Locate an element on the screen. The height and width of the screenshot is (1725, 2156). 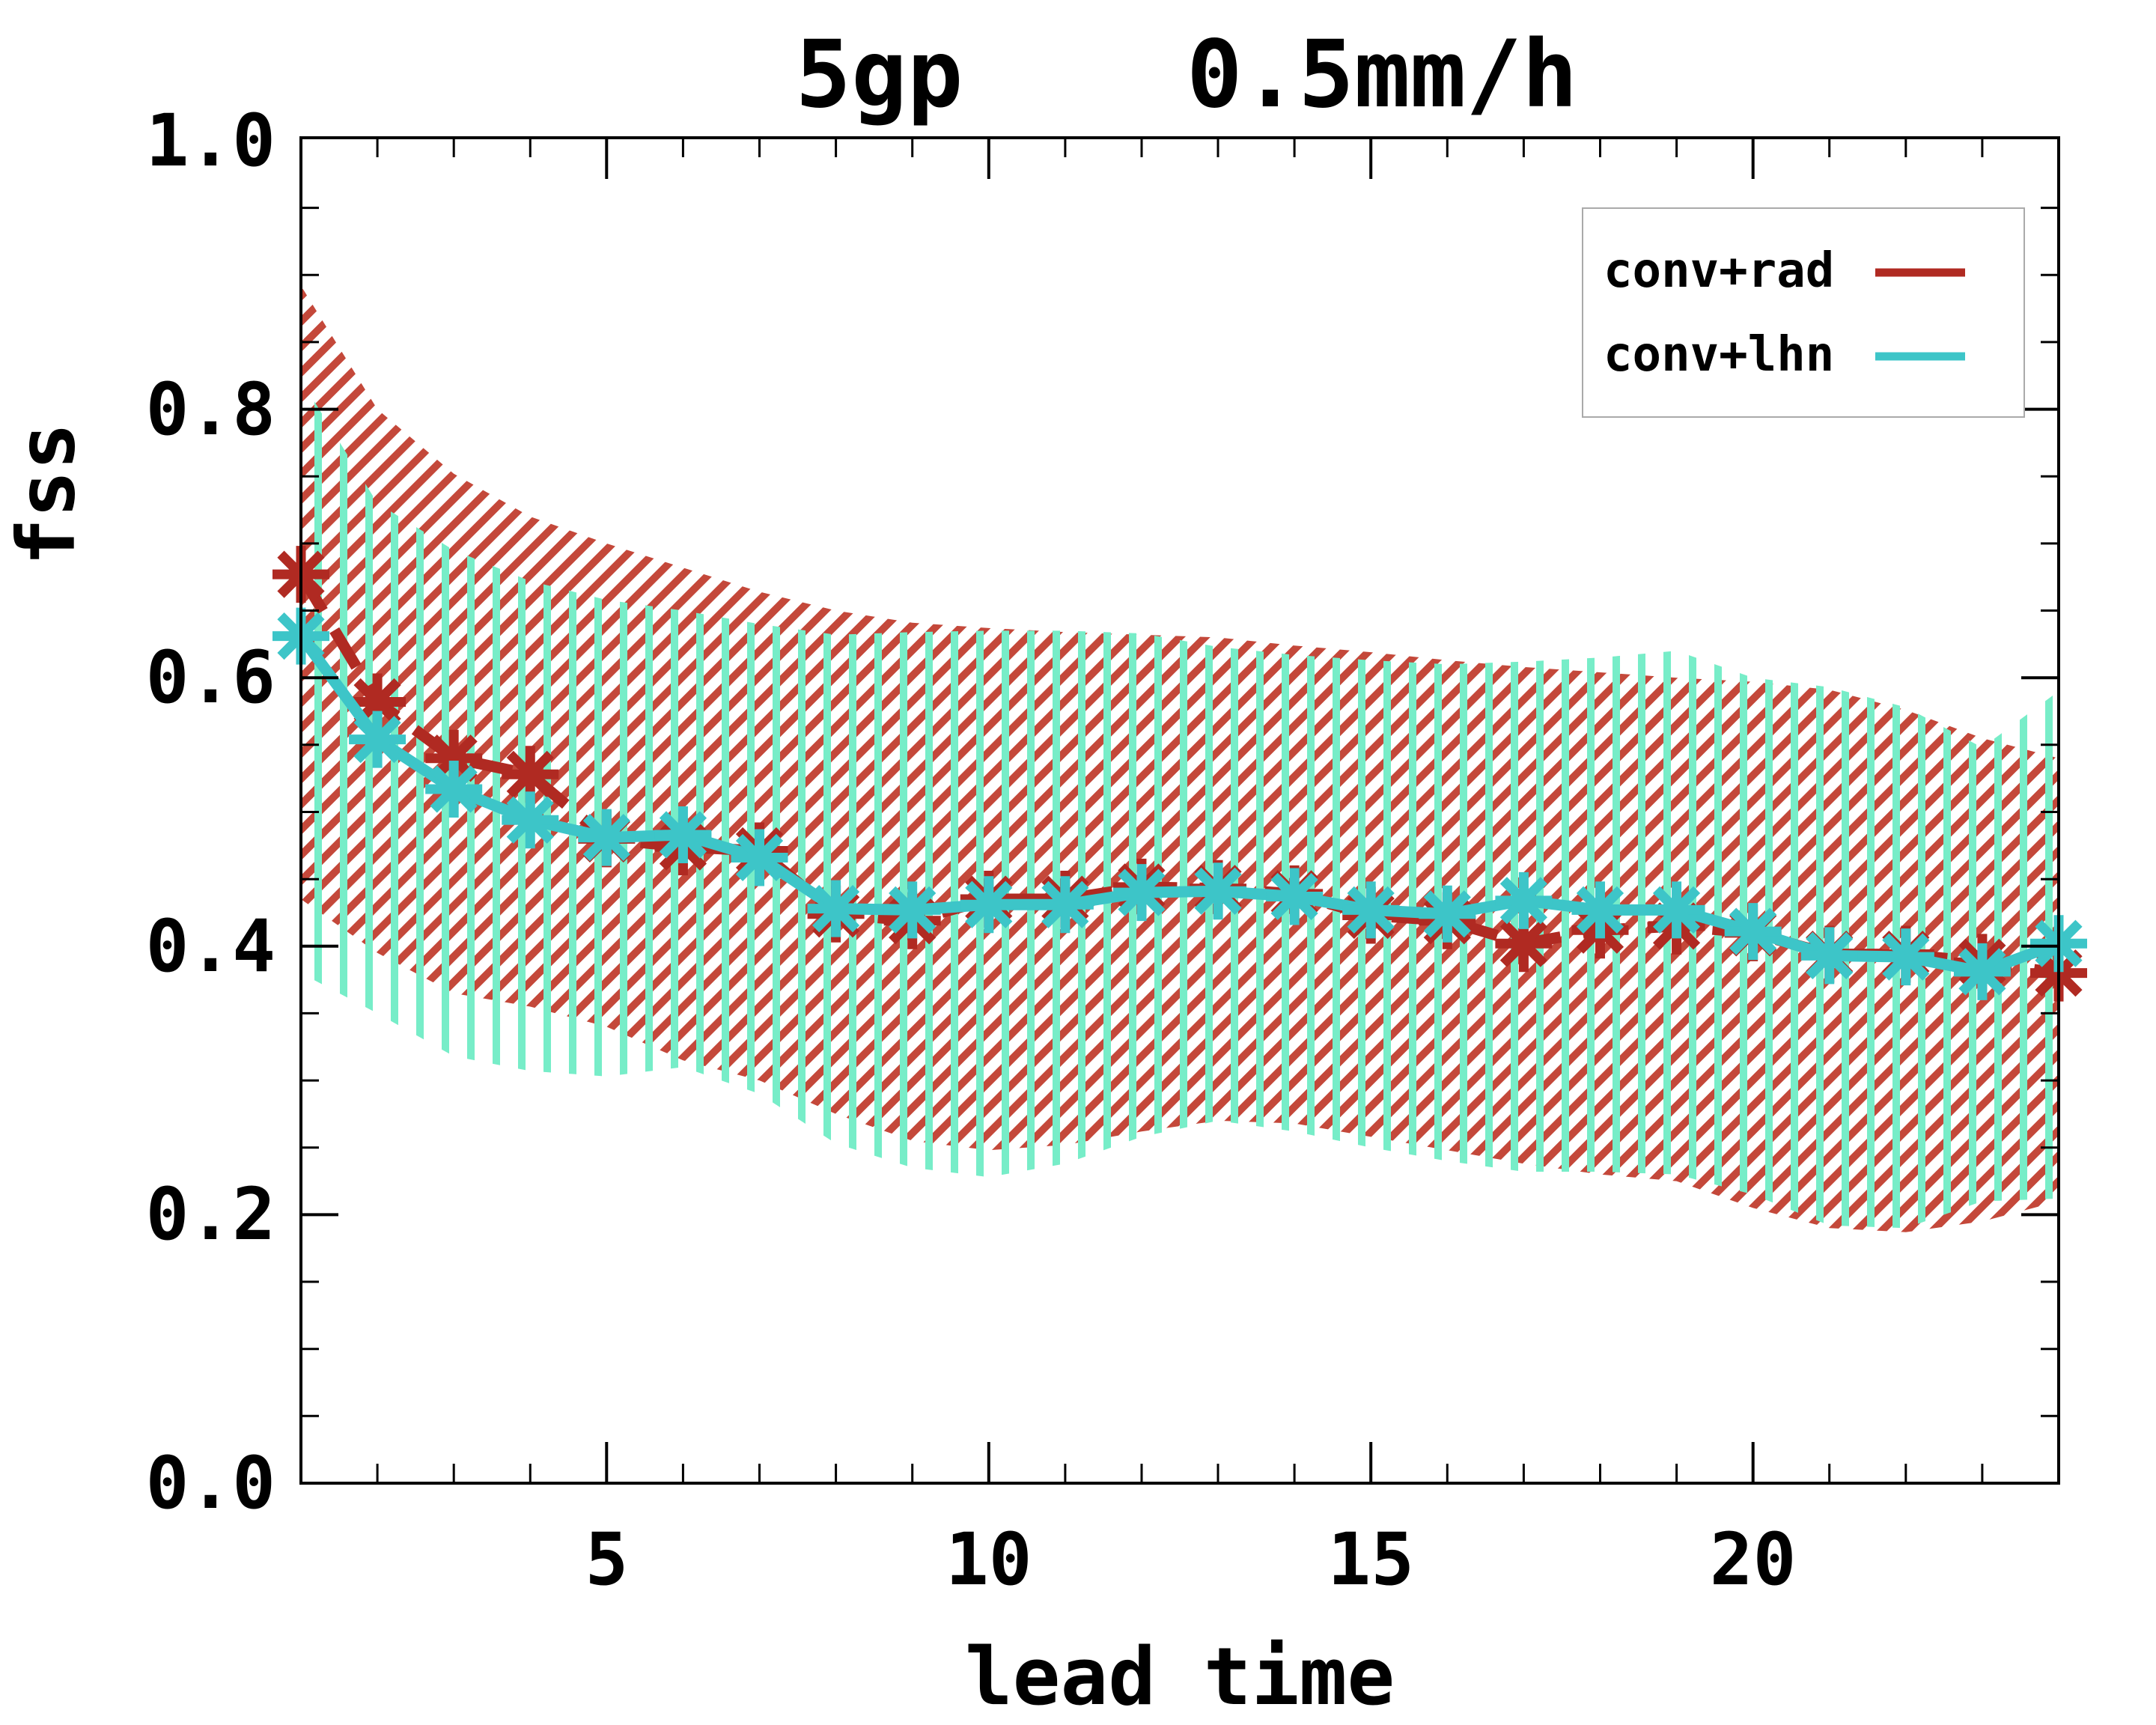
y-tick-label-0.4: 0.4 is located at coordinates (210, 946).